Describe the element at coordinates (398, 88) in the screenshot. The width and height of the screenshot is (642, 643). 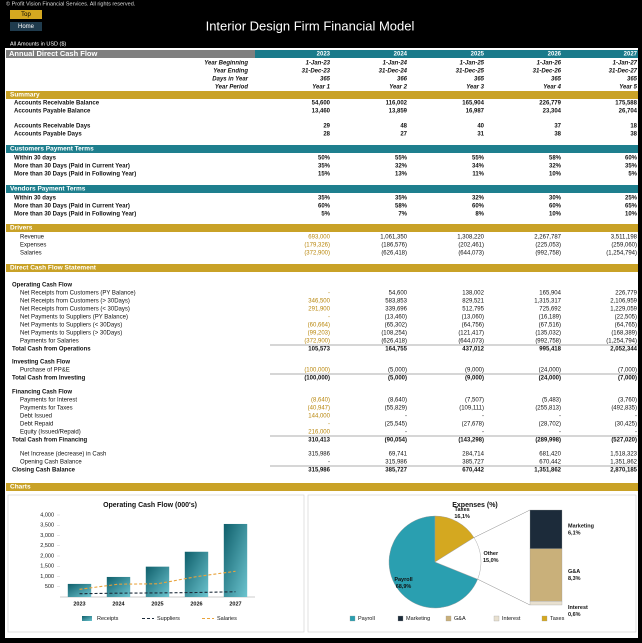
I see `cell: Year 2` at that location.